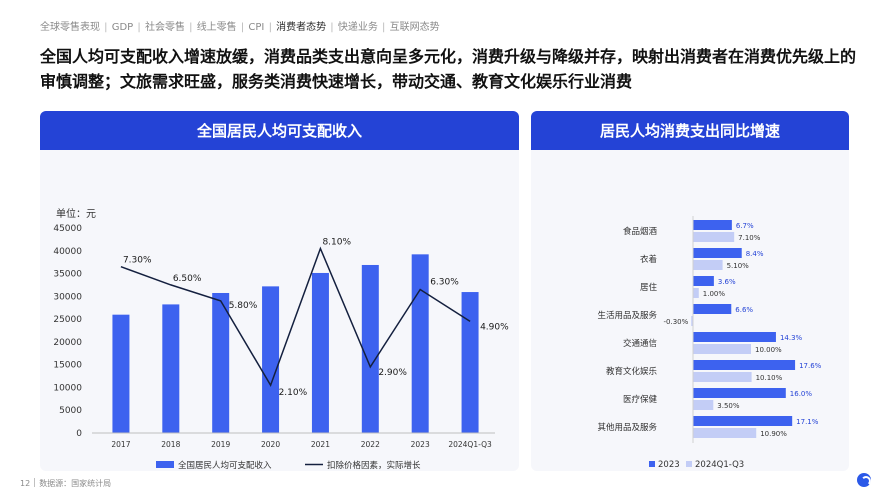  What do you see at coordinates (137, 261) in the screenshot?
I see `growth-data-label: 7.30%` at bounding box center [137, 261].